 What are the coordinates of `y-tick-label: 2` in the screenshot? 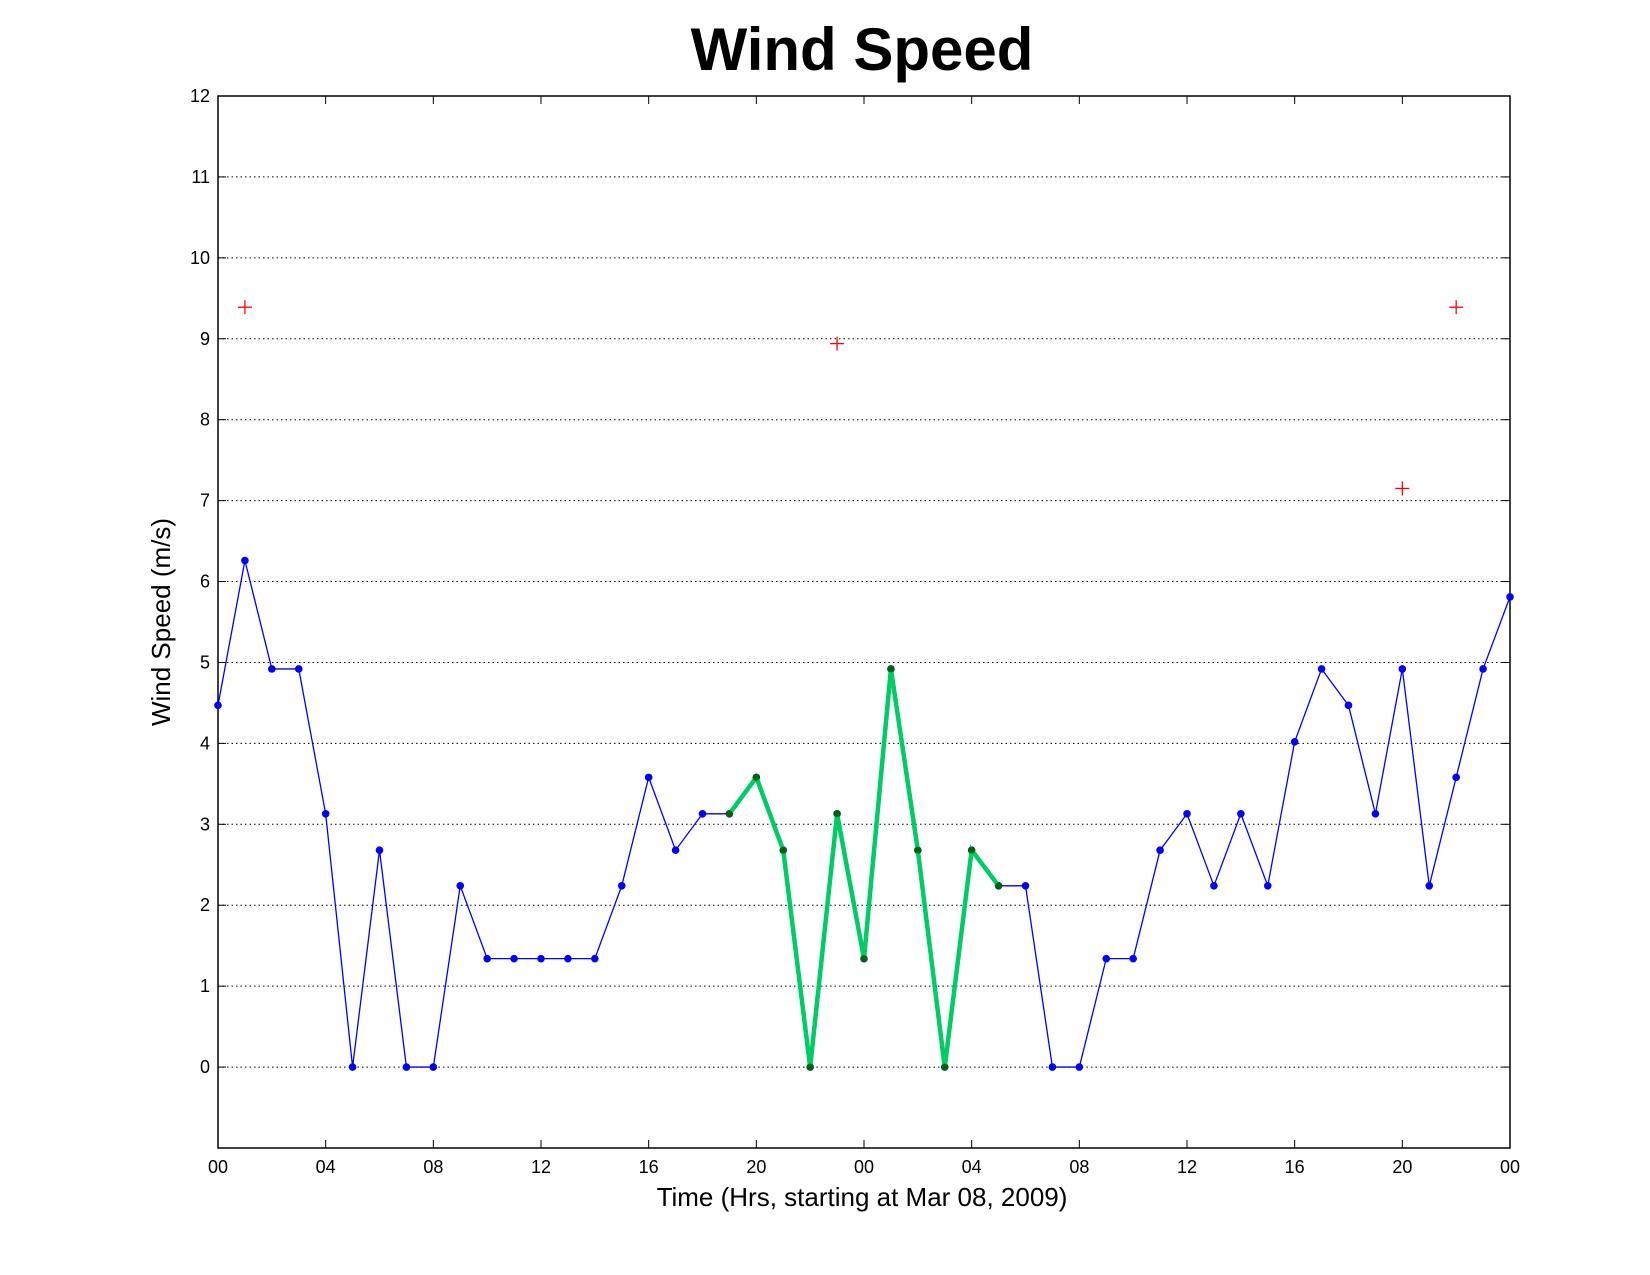 It's located at (205, 905).